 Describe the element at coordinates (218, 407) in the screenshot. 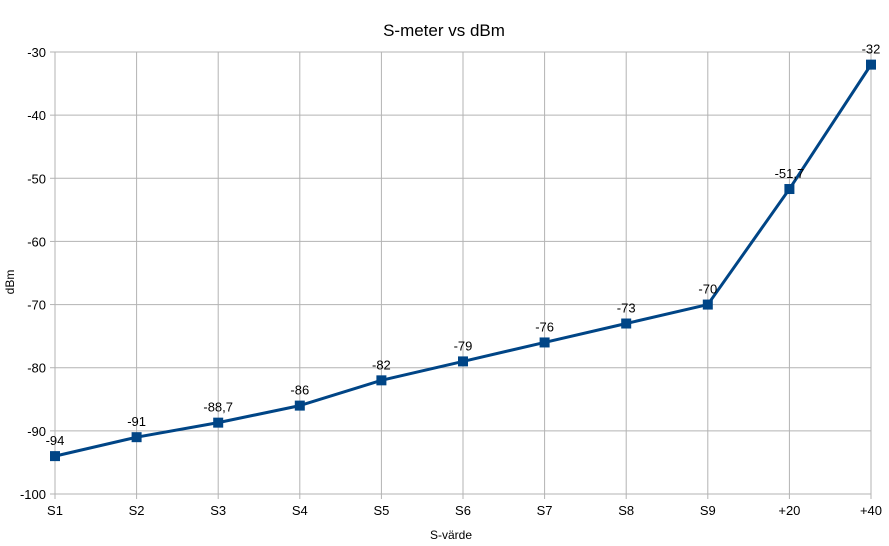

I see `data-label: -88,7` at that location.